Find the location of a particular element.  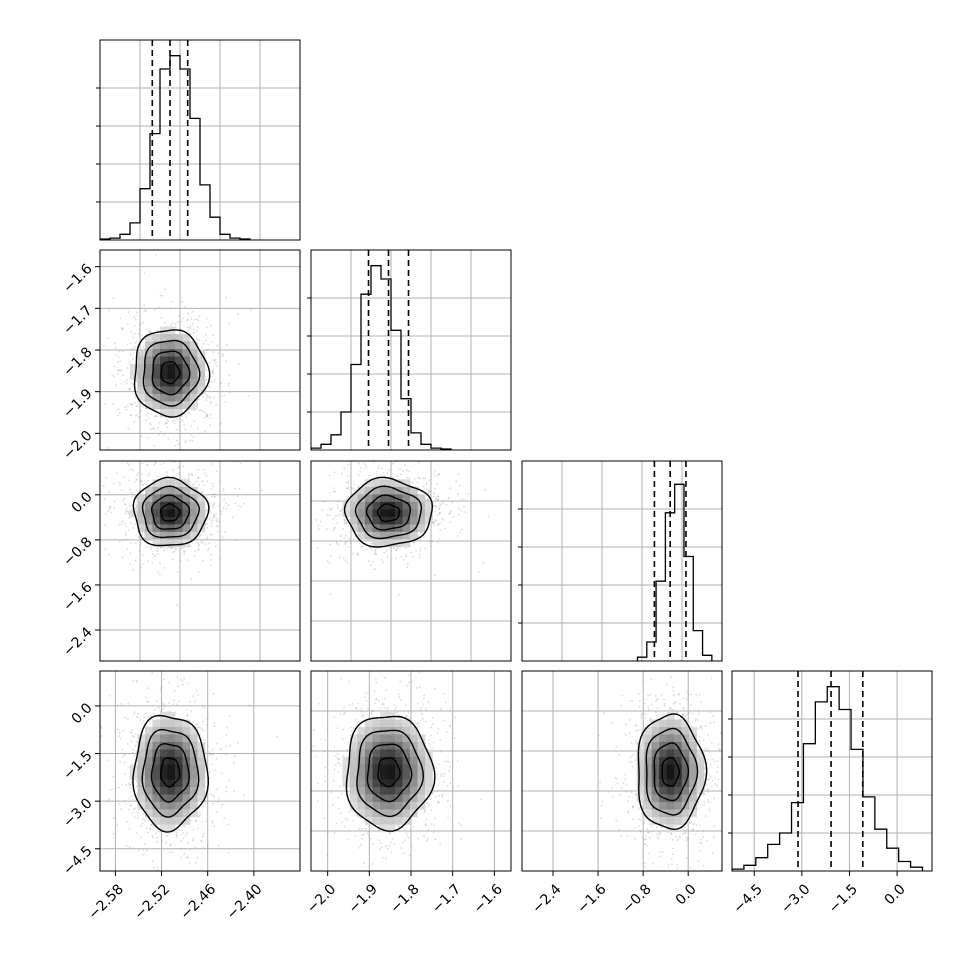

x-tick-label: −2.0 is located at coordinates (321, 898).